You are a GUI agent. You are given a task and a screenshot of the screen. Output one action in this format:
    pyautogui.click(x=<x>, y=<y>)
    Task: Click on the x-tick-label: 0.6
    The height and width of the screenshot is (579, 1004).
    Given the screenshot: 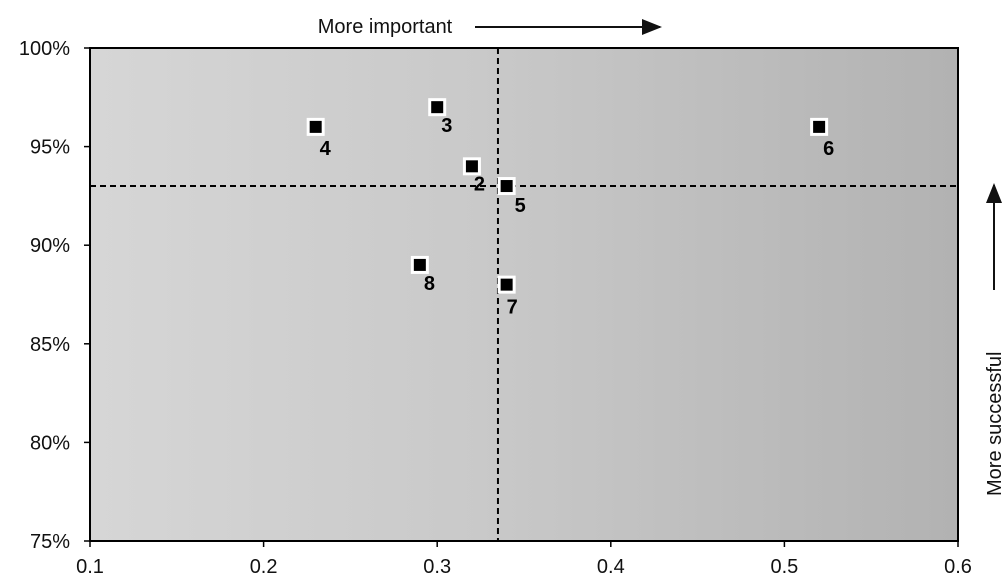 What is the action you would take?
    pyautogui.click(x=958, y=567)
    